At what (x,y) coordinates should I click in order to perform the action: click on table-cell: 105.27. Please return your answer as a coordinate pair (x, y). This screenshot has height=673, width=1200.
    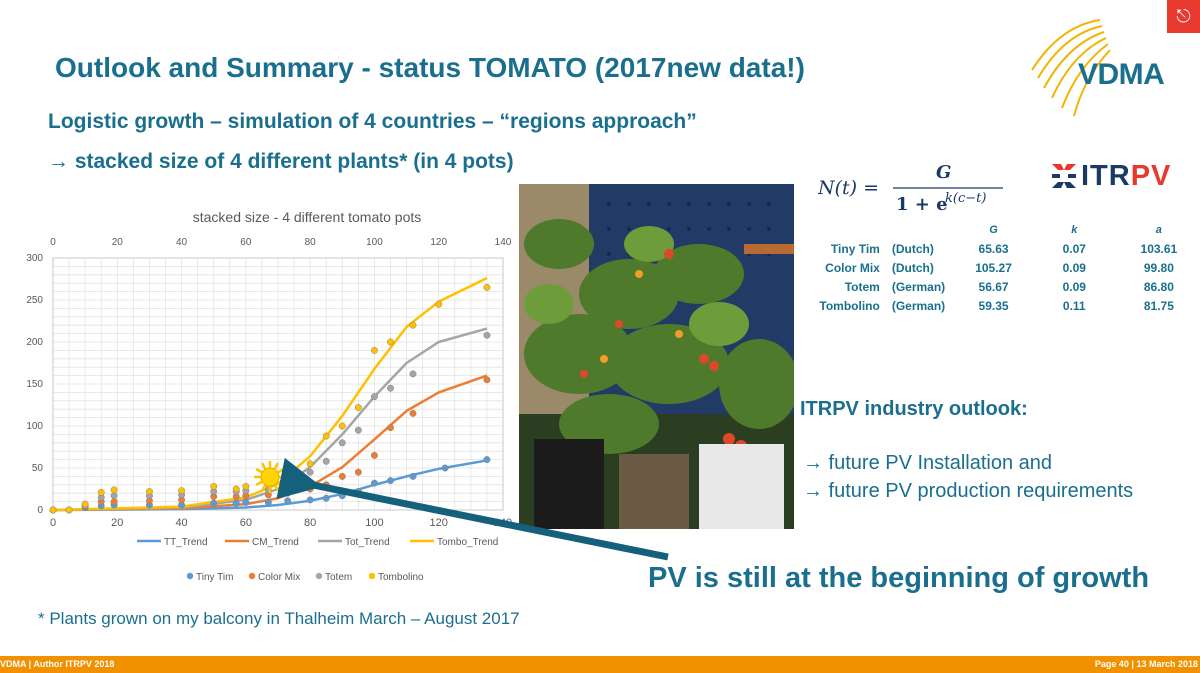
    Looking at the image, I should click on (993, 267).